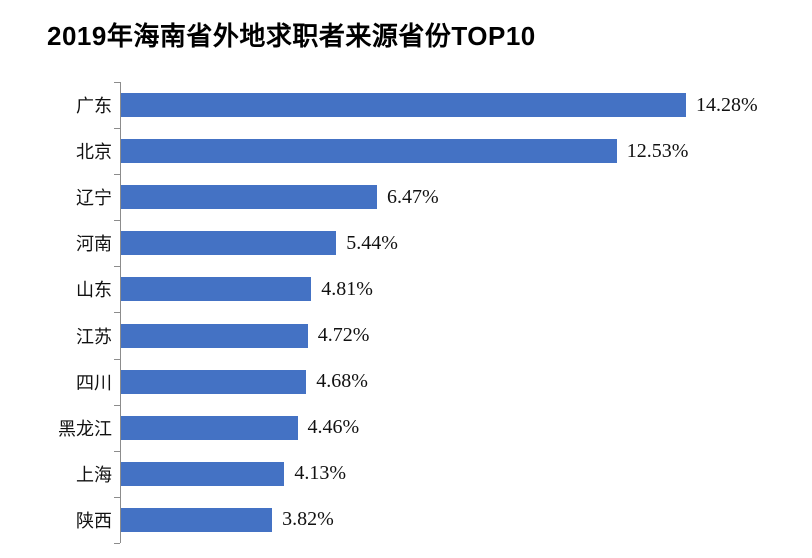 Image resolution: width=812 pixels, height=558 pixels. What do you see at coordinates (94, 290) in the screenshot?
I see `category-label: 山东` at bounding box center [94, 290].